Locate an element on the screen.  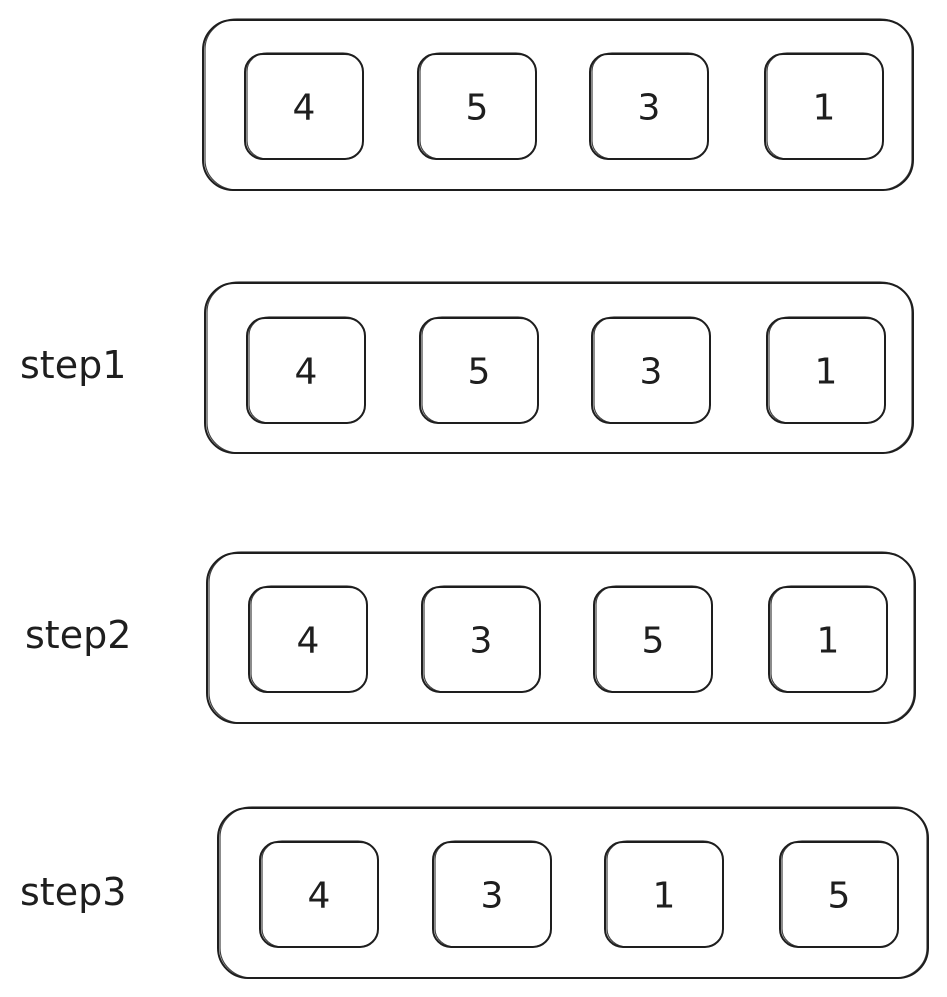
row-label: step3 is located at coordinates (73, 892).